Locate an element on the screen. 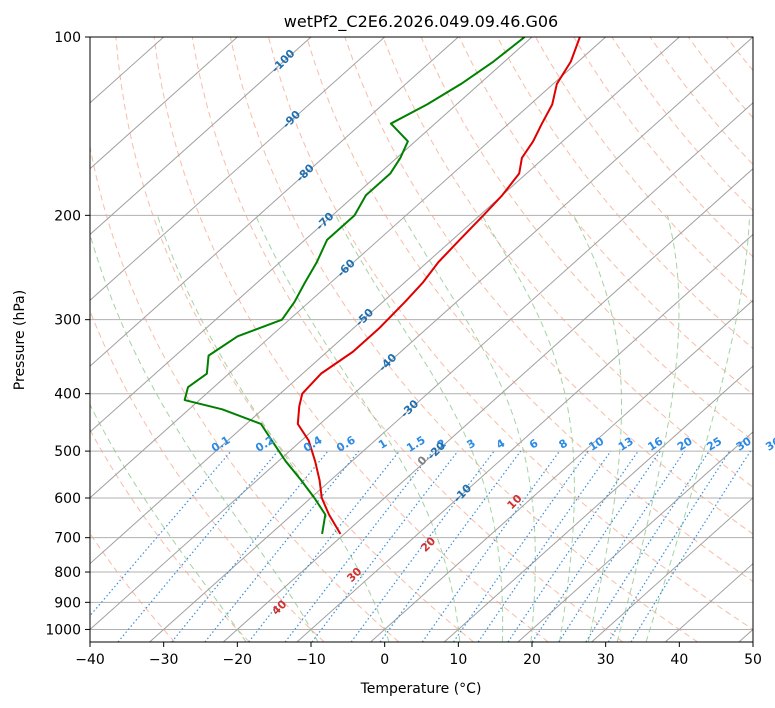 The width and height of the screenshot is (775, 708). y-tick-label: 200 is located at coordinates (67, 216).